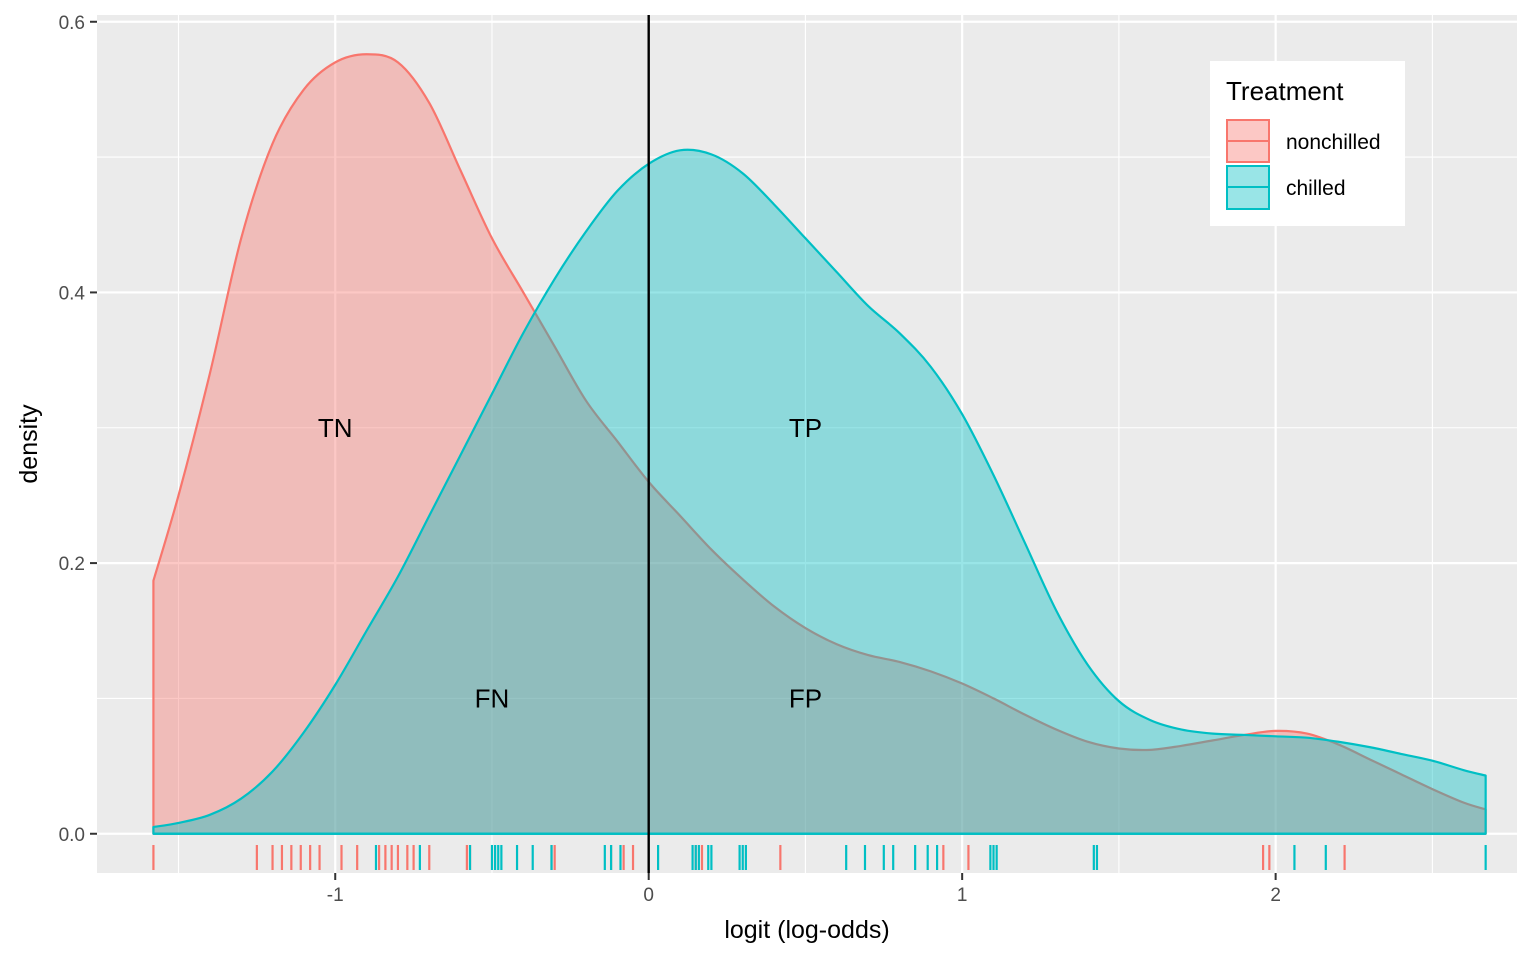  I want to click on legend-label-chilled: chilled, so click(1316, 188).